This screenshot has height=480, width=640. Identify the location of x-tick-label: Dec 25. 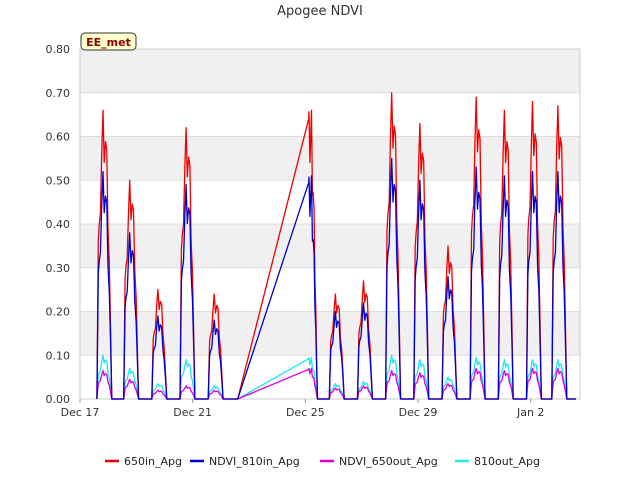
(305, 412).